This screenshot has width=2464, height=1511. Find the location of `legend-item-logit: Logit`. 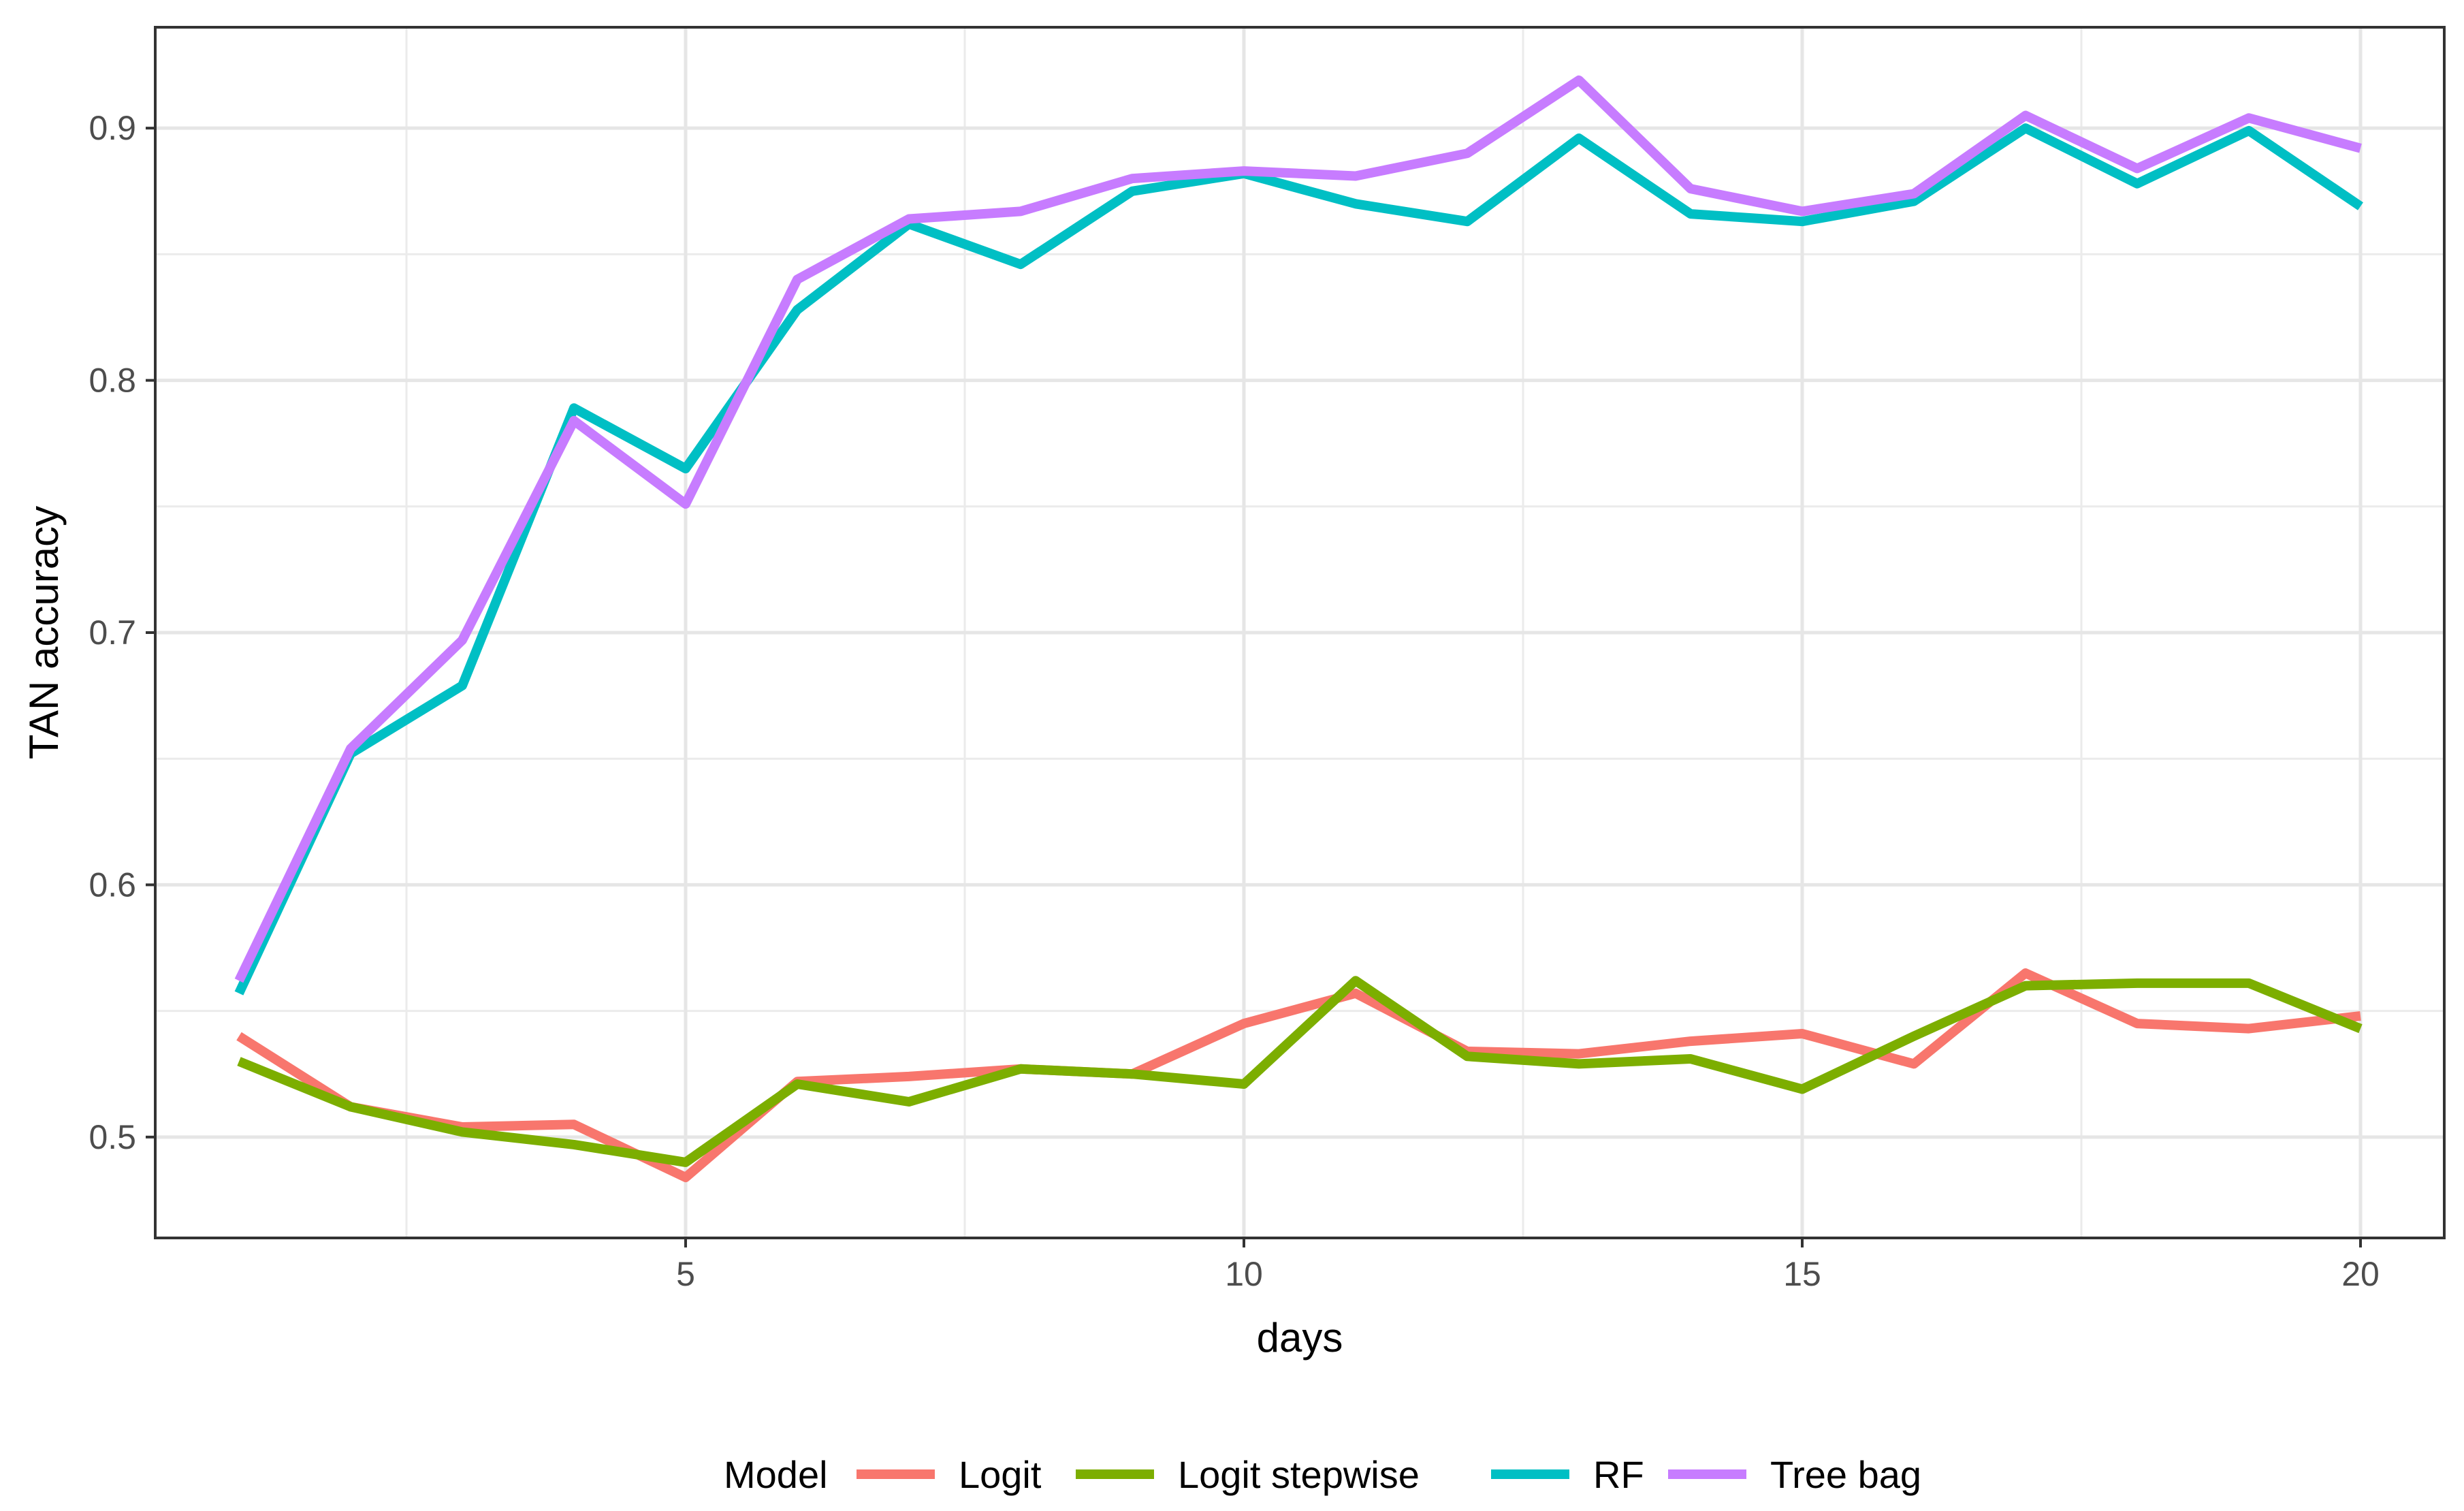

legend-item-logit: Logit is located at coordinates (949, 1474).